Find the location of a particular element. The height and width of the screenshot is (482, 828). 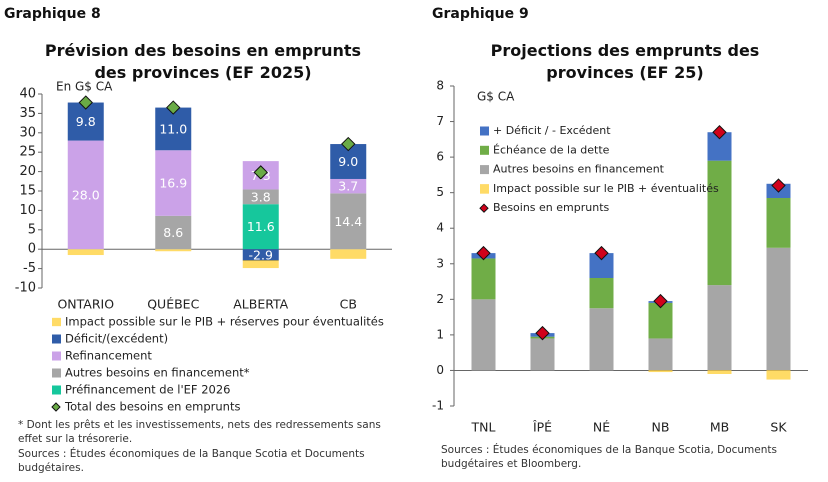

data-label: 16.9 is located at coordinates (173, 183).